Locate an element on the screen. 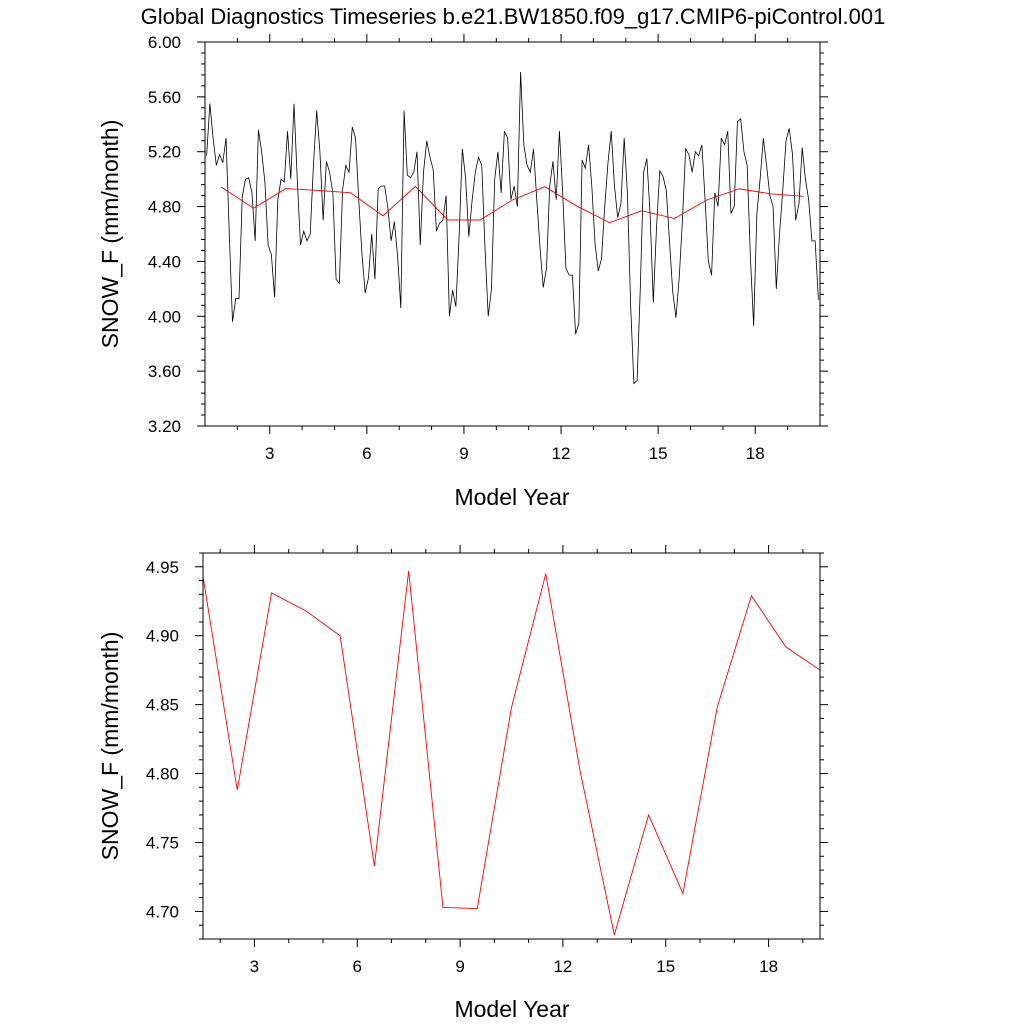  top-x-tick-label: 15 is located at coordinates (658, 453).